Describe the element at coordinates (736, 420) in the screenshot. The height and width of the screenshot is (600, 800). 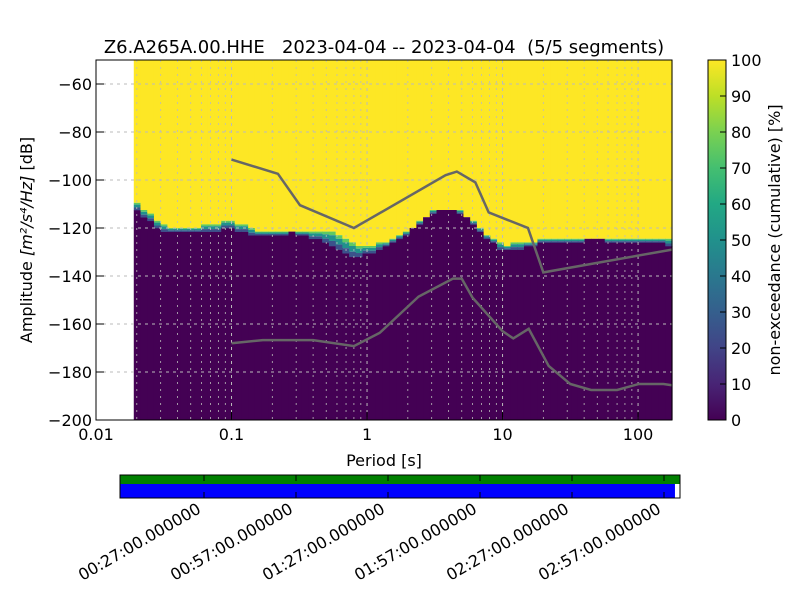
I see `colorbar-tick-label: 0` at that location.